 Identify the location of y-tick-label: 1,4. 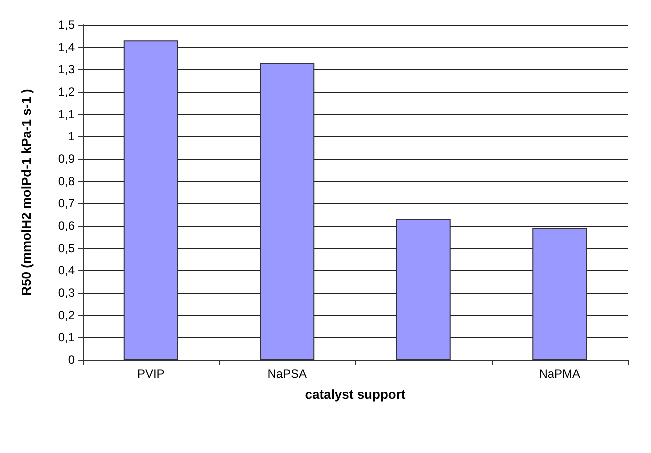
(67, 47).